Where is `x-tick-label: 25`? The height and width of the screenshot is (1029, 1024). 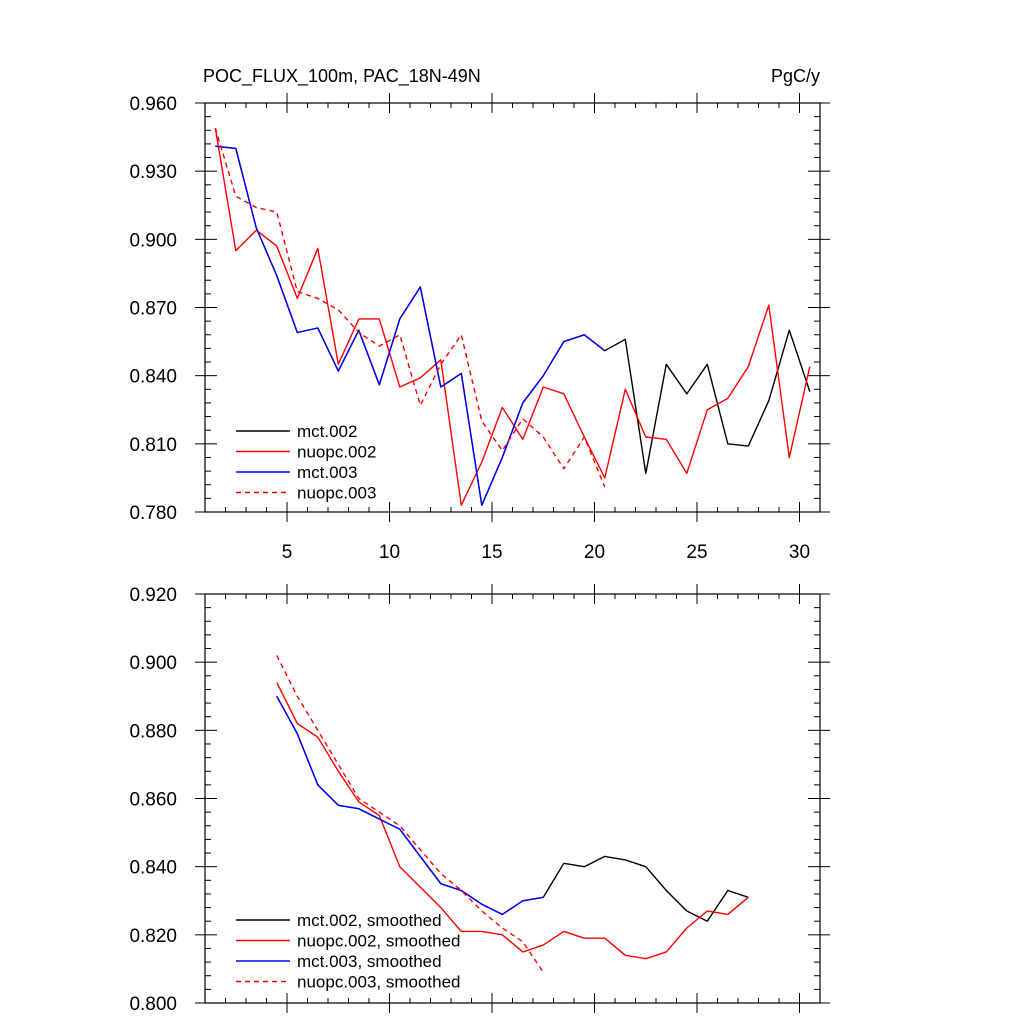 x-tick-label: 25 is located at coordinates (696, 552).